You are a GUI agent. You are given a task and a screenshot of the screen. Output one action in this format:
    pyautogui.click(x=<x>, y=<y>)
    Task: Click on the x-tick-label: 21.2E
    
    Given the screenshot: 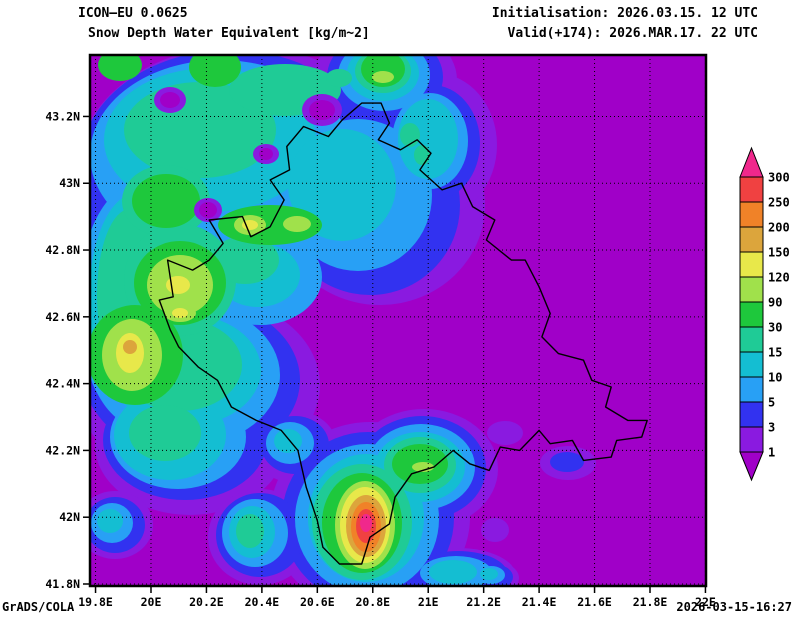 What is the action you would take?
    pyautogui.click(x=483, y=602)
    